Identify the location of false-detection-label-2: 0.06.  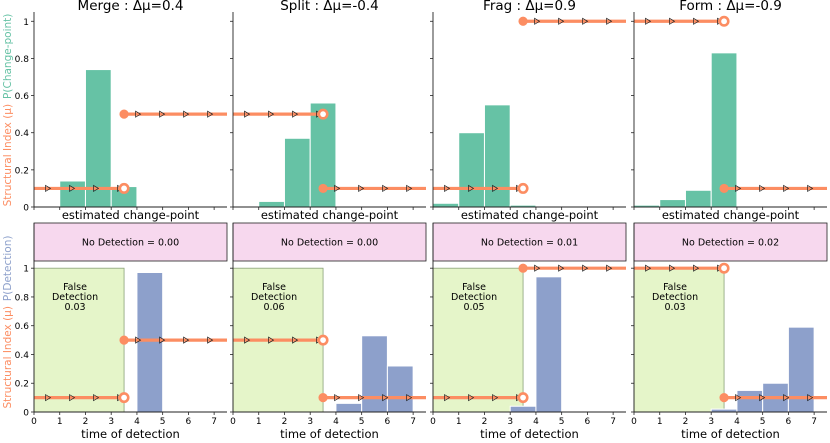
(273, 307).